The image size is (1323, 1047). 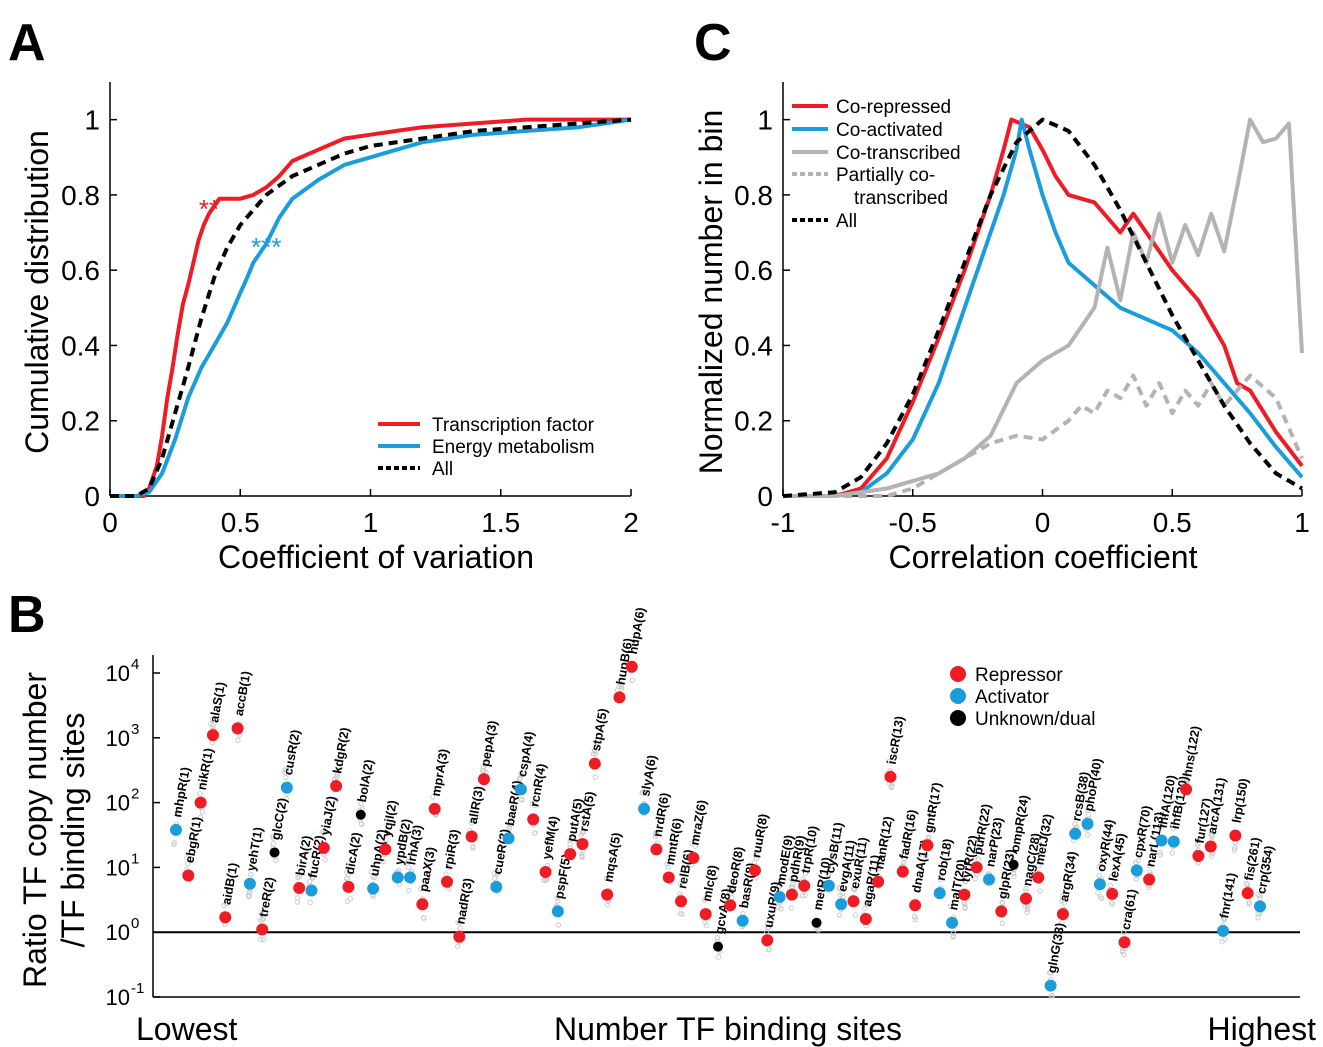 I want to click on y-tick-exponent: 0, so click(x=135, y=923).